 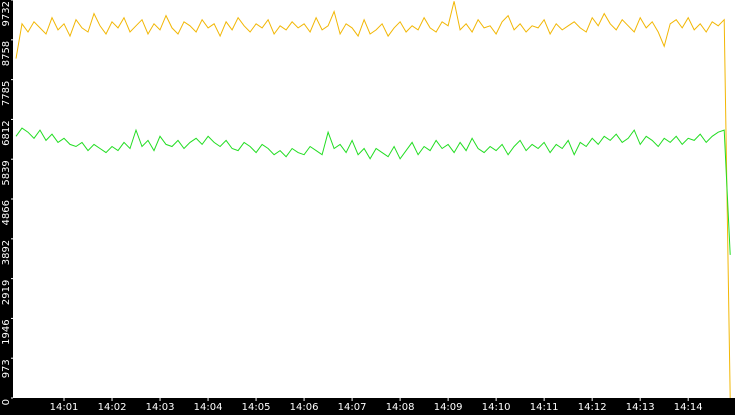 What do you see at coordinates (592, 407) in the screenshot?
I see `x-tick-label: 14:12` at bounding box center [592, 407].